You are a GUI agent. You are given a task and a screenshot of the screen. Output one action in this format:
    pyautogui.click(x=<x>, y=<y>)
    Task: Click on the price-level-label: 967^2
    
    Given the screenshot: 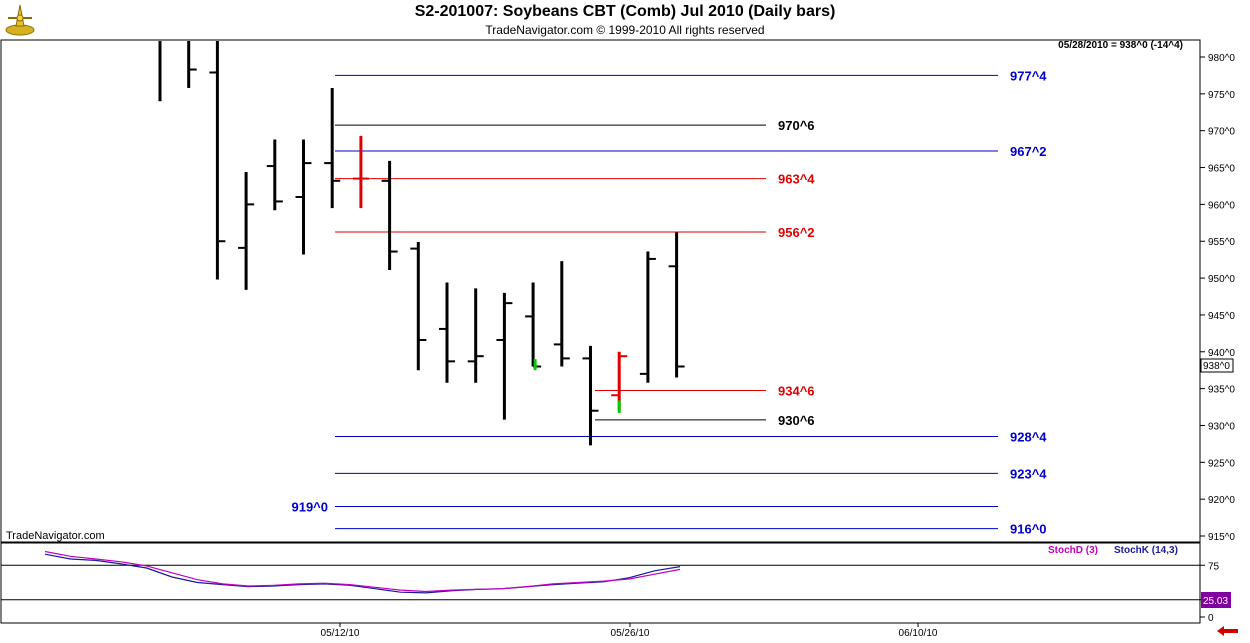 What is the action you would take?
    pyautogui.click(x=1028, y=151)
    